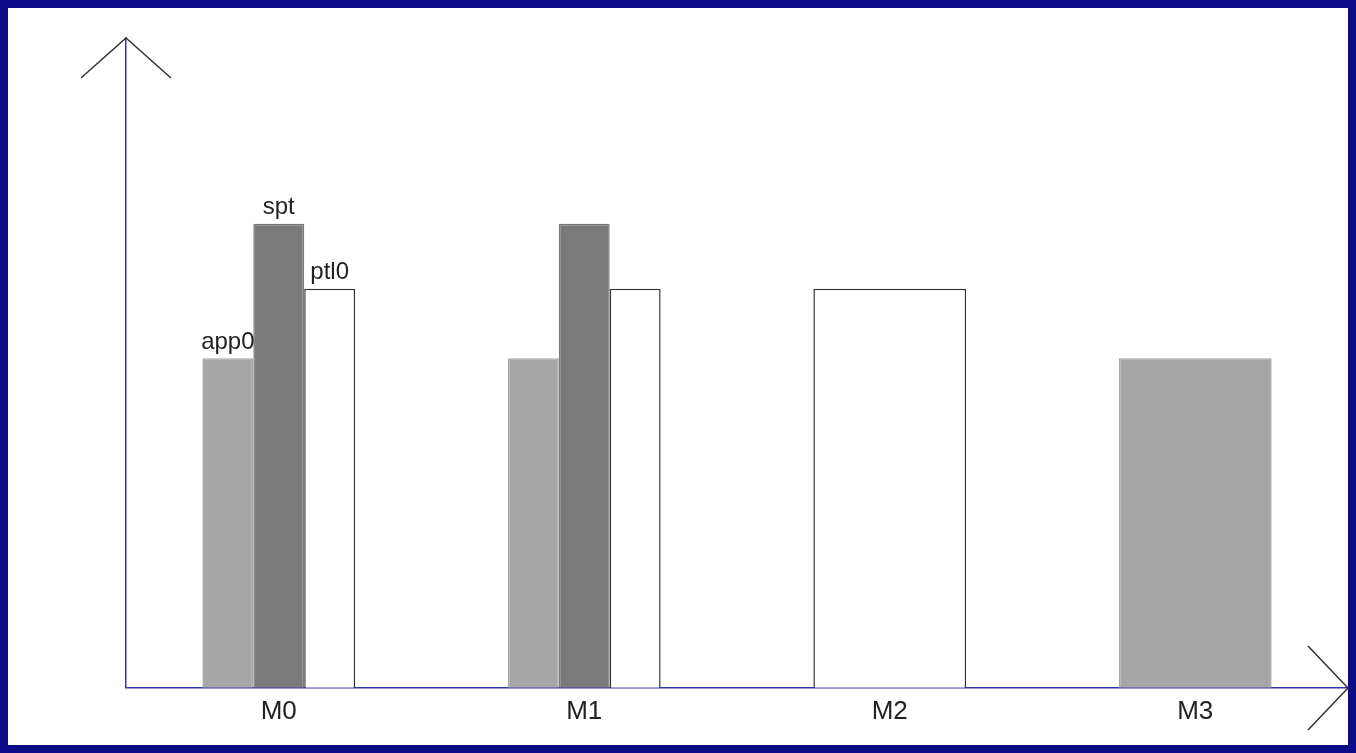 The height and width of the screenshot is (753, 1356). Describe the element at coordinates (279, 206) in the screenshot. I see `series-label: spt` at that location.